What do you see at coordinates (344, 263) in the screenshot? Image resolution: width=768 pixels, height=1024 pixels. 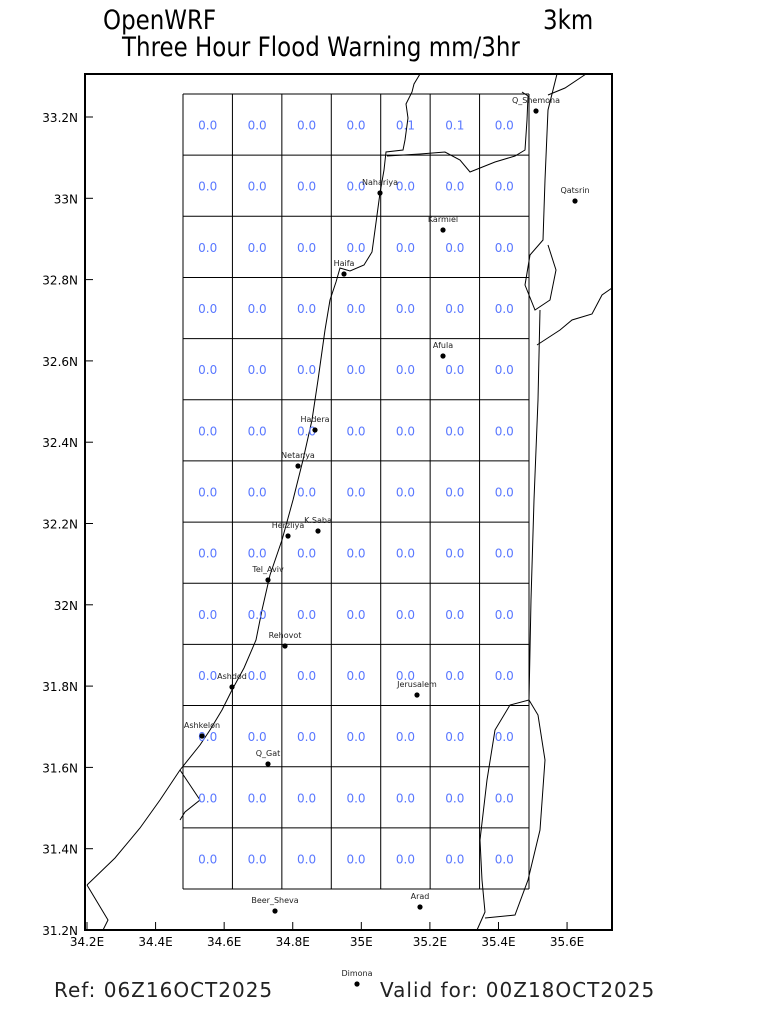 I see `city-label: Haifa` at bounding box center [344, 263].